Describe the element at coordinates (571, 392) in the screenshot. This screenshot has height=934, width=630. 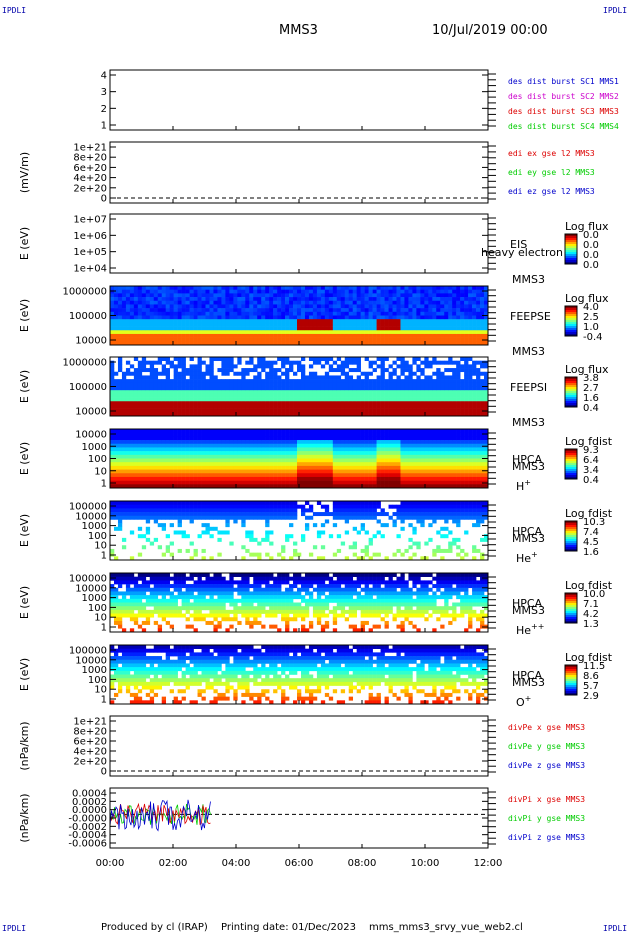
I see `colorbar-feepsi` at that location.